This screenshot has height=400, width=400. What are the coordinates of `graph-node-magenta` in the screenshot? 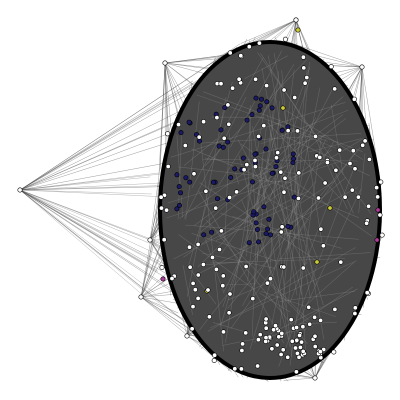 It's located at (377, 240).